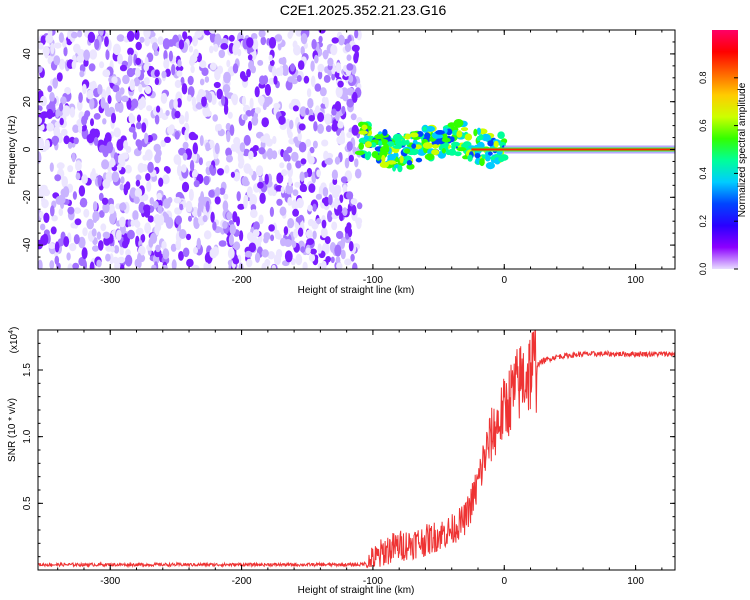 The height and width of the screenshot is (600, 750). I want to click on colorbar-label: Normalized spectral amplitude, so click(742, 149).